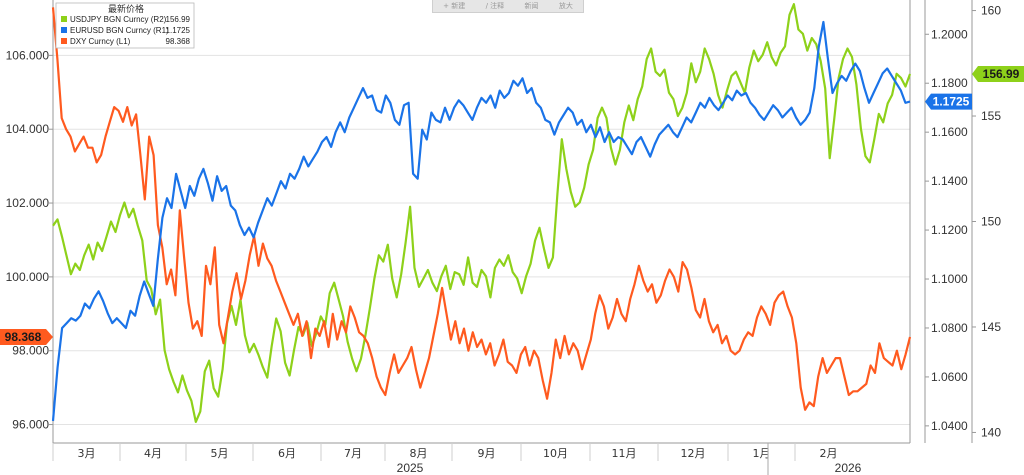  What do you see at coordinates (565, 6) in the screenshot?
I see `toolbar-zoom-button: 放大` at bounding box center [565, 6].